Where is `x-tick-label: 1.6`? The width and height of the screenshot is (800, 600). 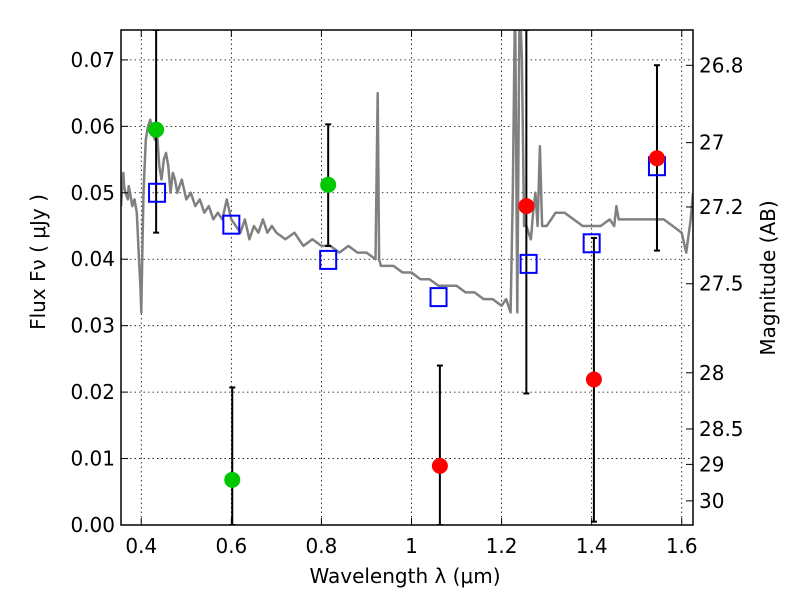 x-tick-label: 1.6 is located at coordinates (682, 546).